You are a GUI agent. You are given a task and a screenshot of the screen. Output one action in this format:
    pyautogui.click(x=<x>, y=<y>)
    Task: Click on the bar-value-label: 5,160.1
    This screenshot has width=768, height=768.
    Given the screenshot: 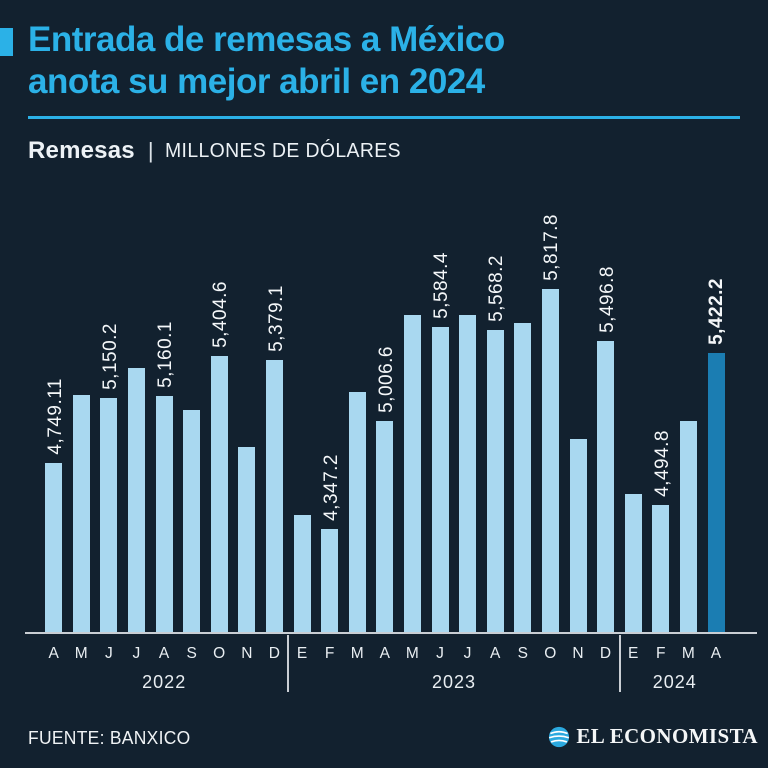 What is the action you would take?
    pyautogui.click(x=166, y=354)
    